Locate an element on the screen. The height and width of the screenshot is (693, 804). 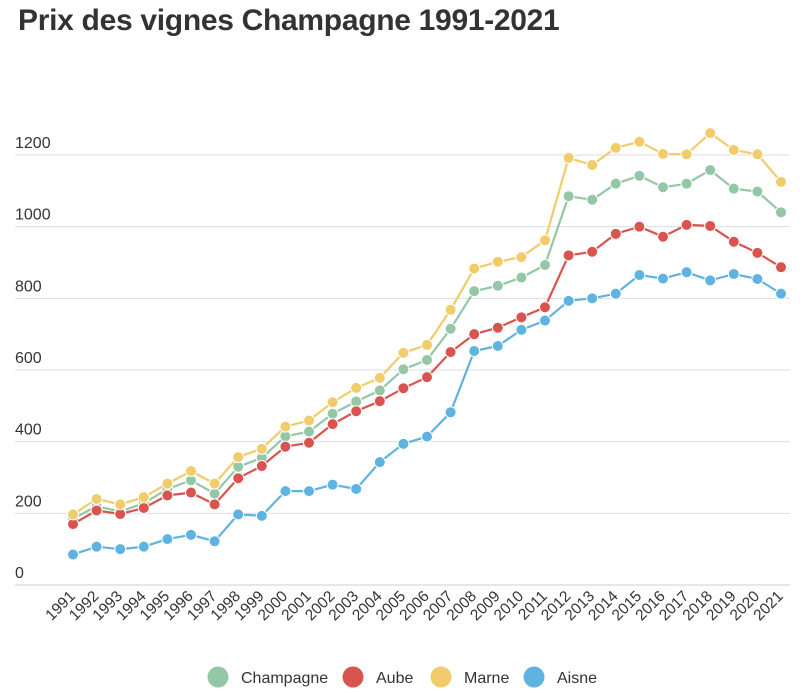
legend-label-aisne: Aisne is located at coordinates (577, 678).